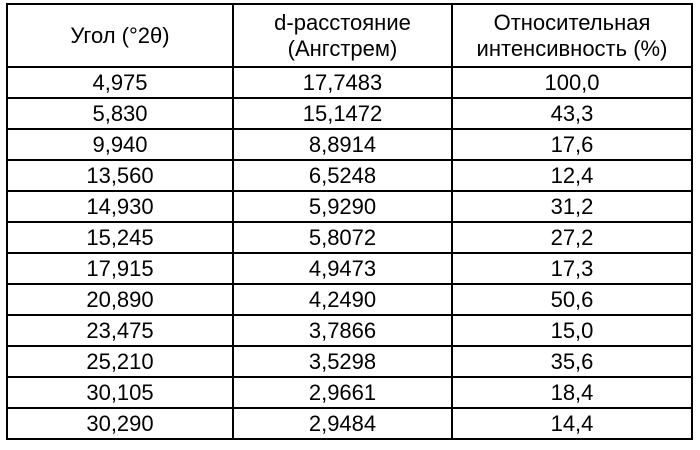 This screenshot has height=450, width=700. I want to click on cell-d-spacing: 2,9661, so click(342, 392).